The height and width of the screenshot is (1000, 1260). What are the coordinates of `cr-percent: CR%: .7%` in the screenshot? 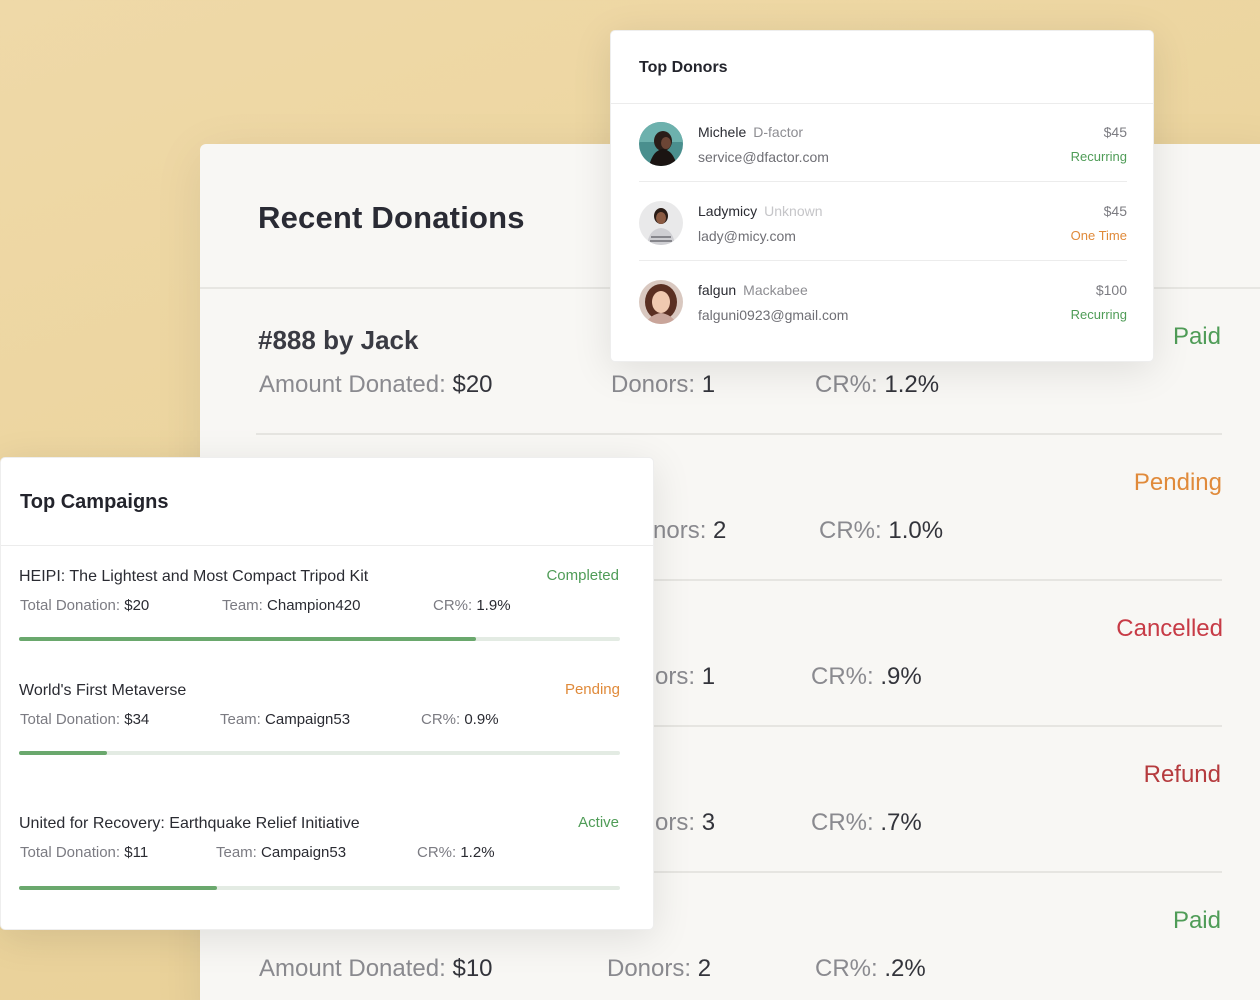 It's located at (866, 822).